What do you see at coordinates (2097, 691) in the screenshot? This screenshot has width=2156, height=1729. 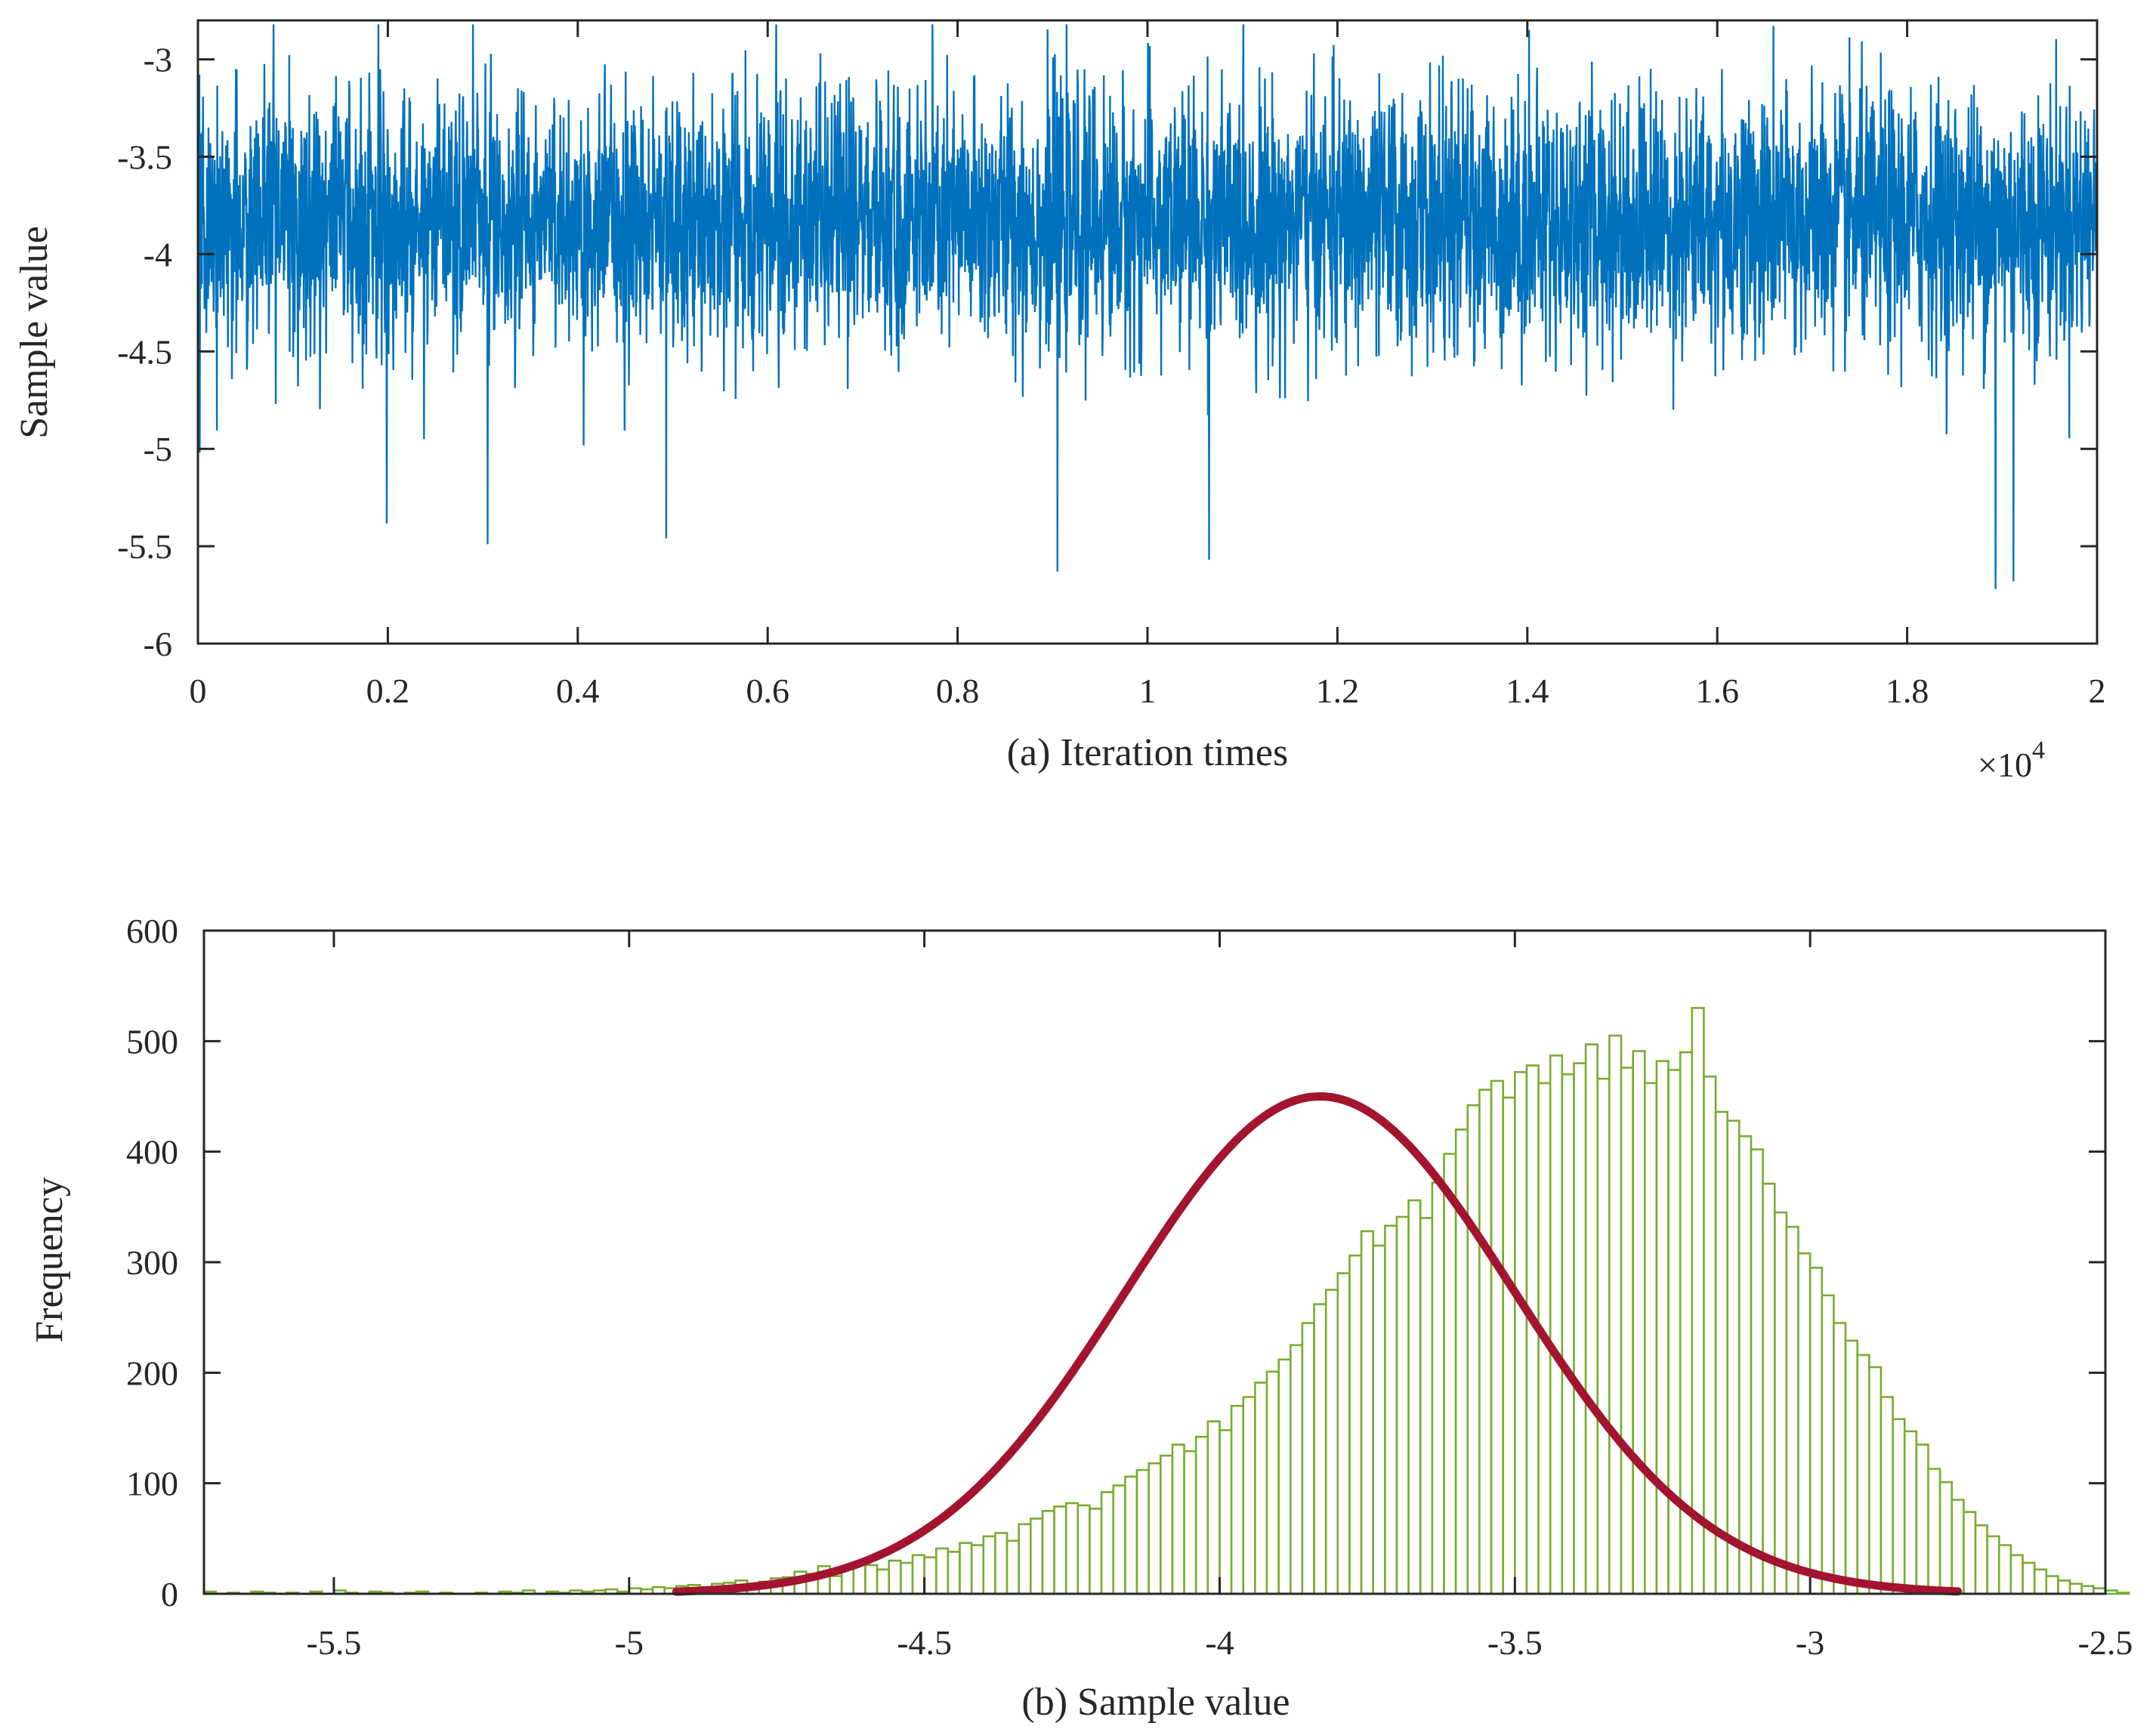 I see `trace-x-tick-label: 2` at bounding box center [2097, 691].